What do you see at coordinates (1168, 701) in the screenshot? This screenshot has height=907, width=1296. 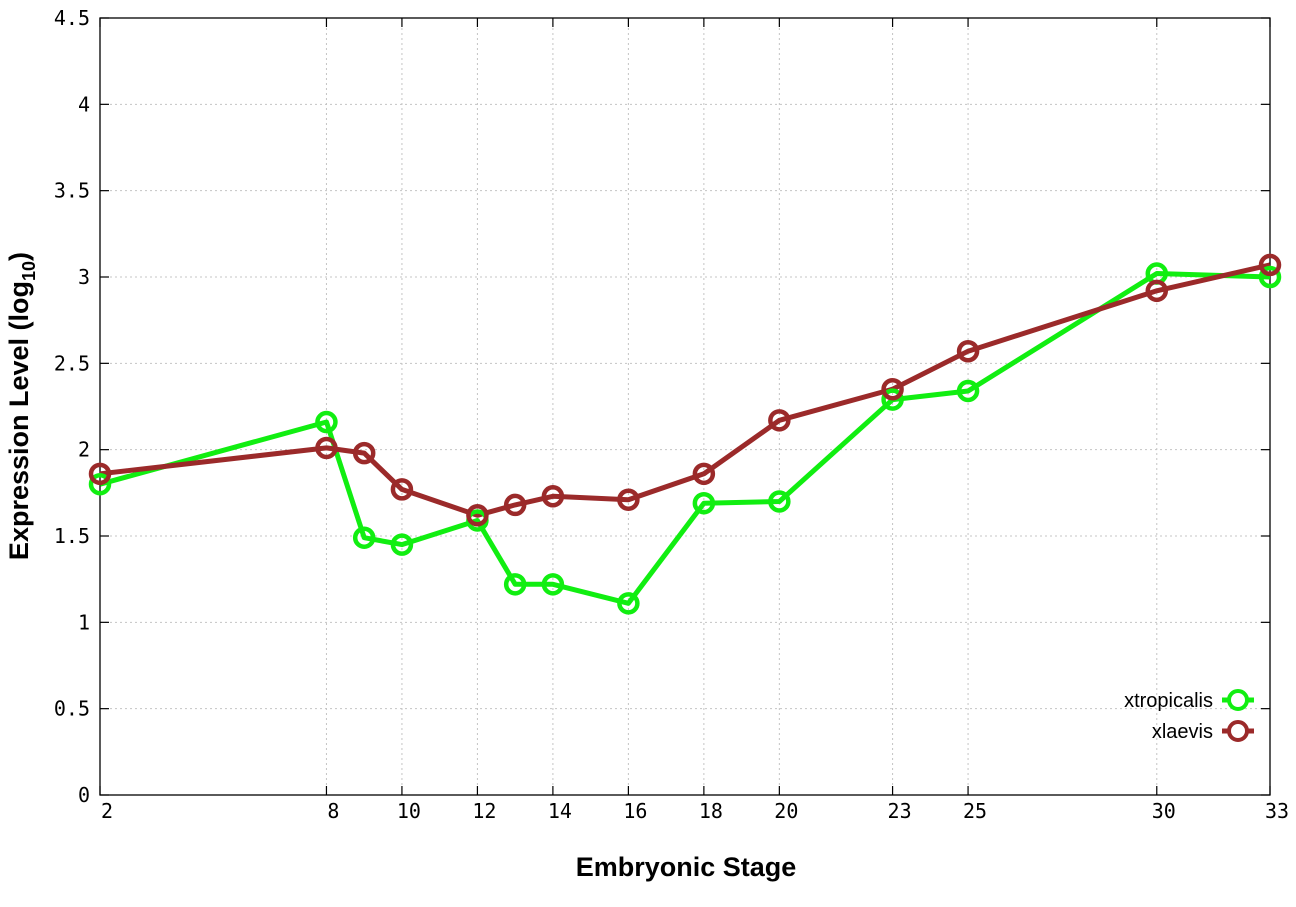 I see `legend-label-xtropicalis: xtropicalis` at bounding box center [1168, 701].